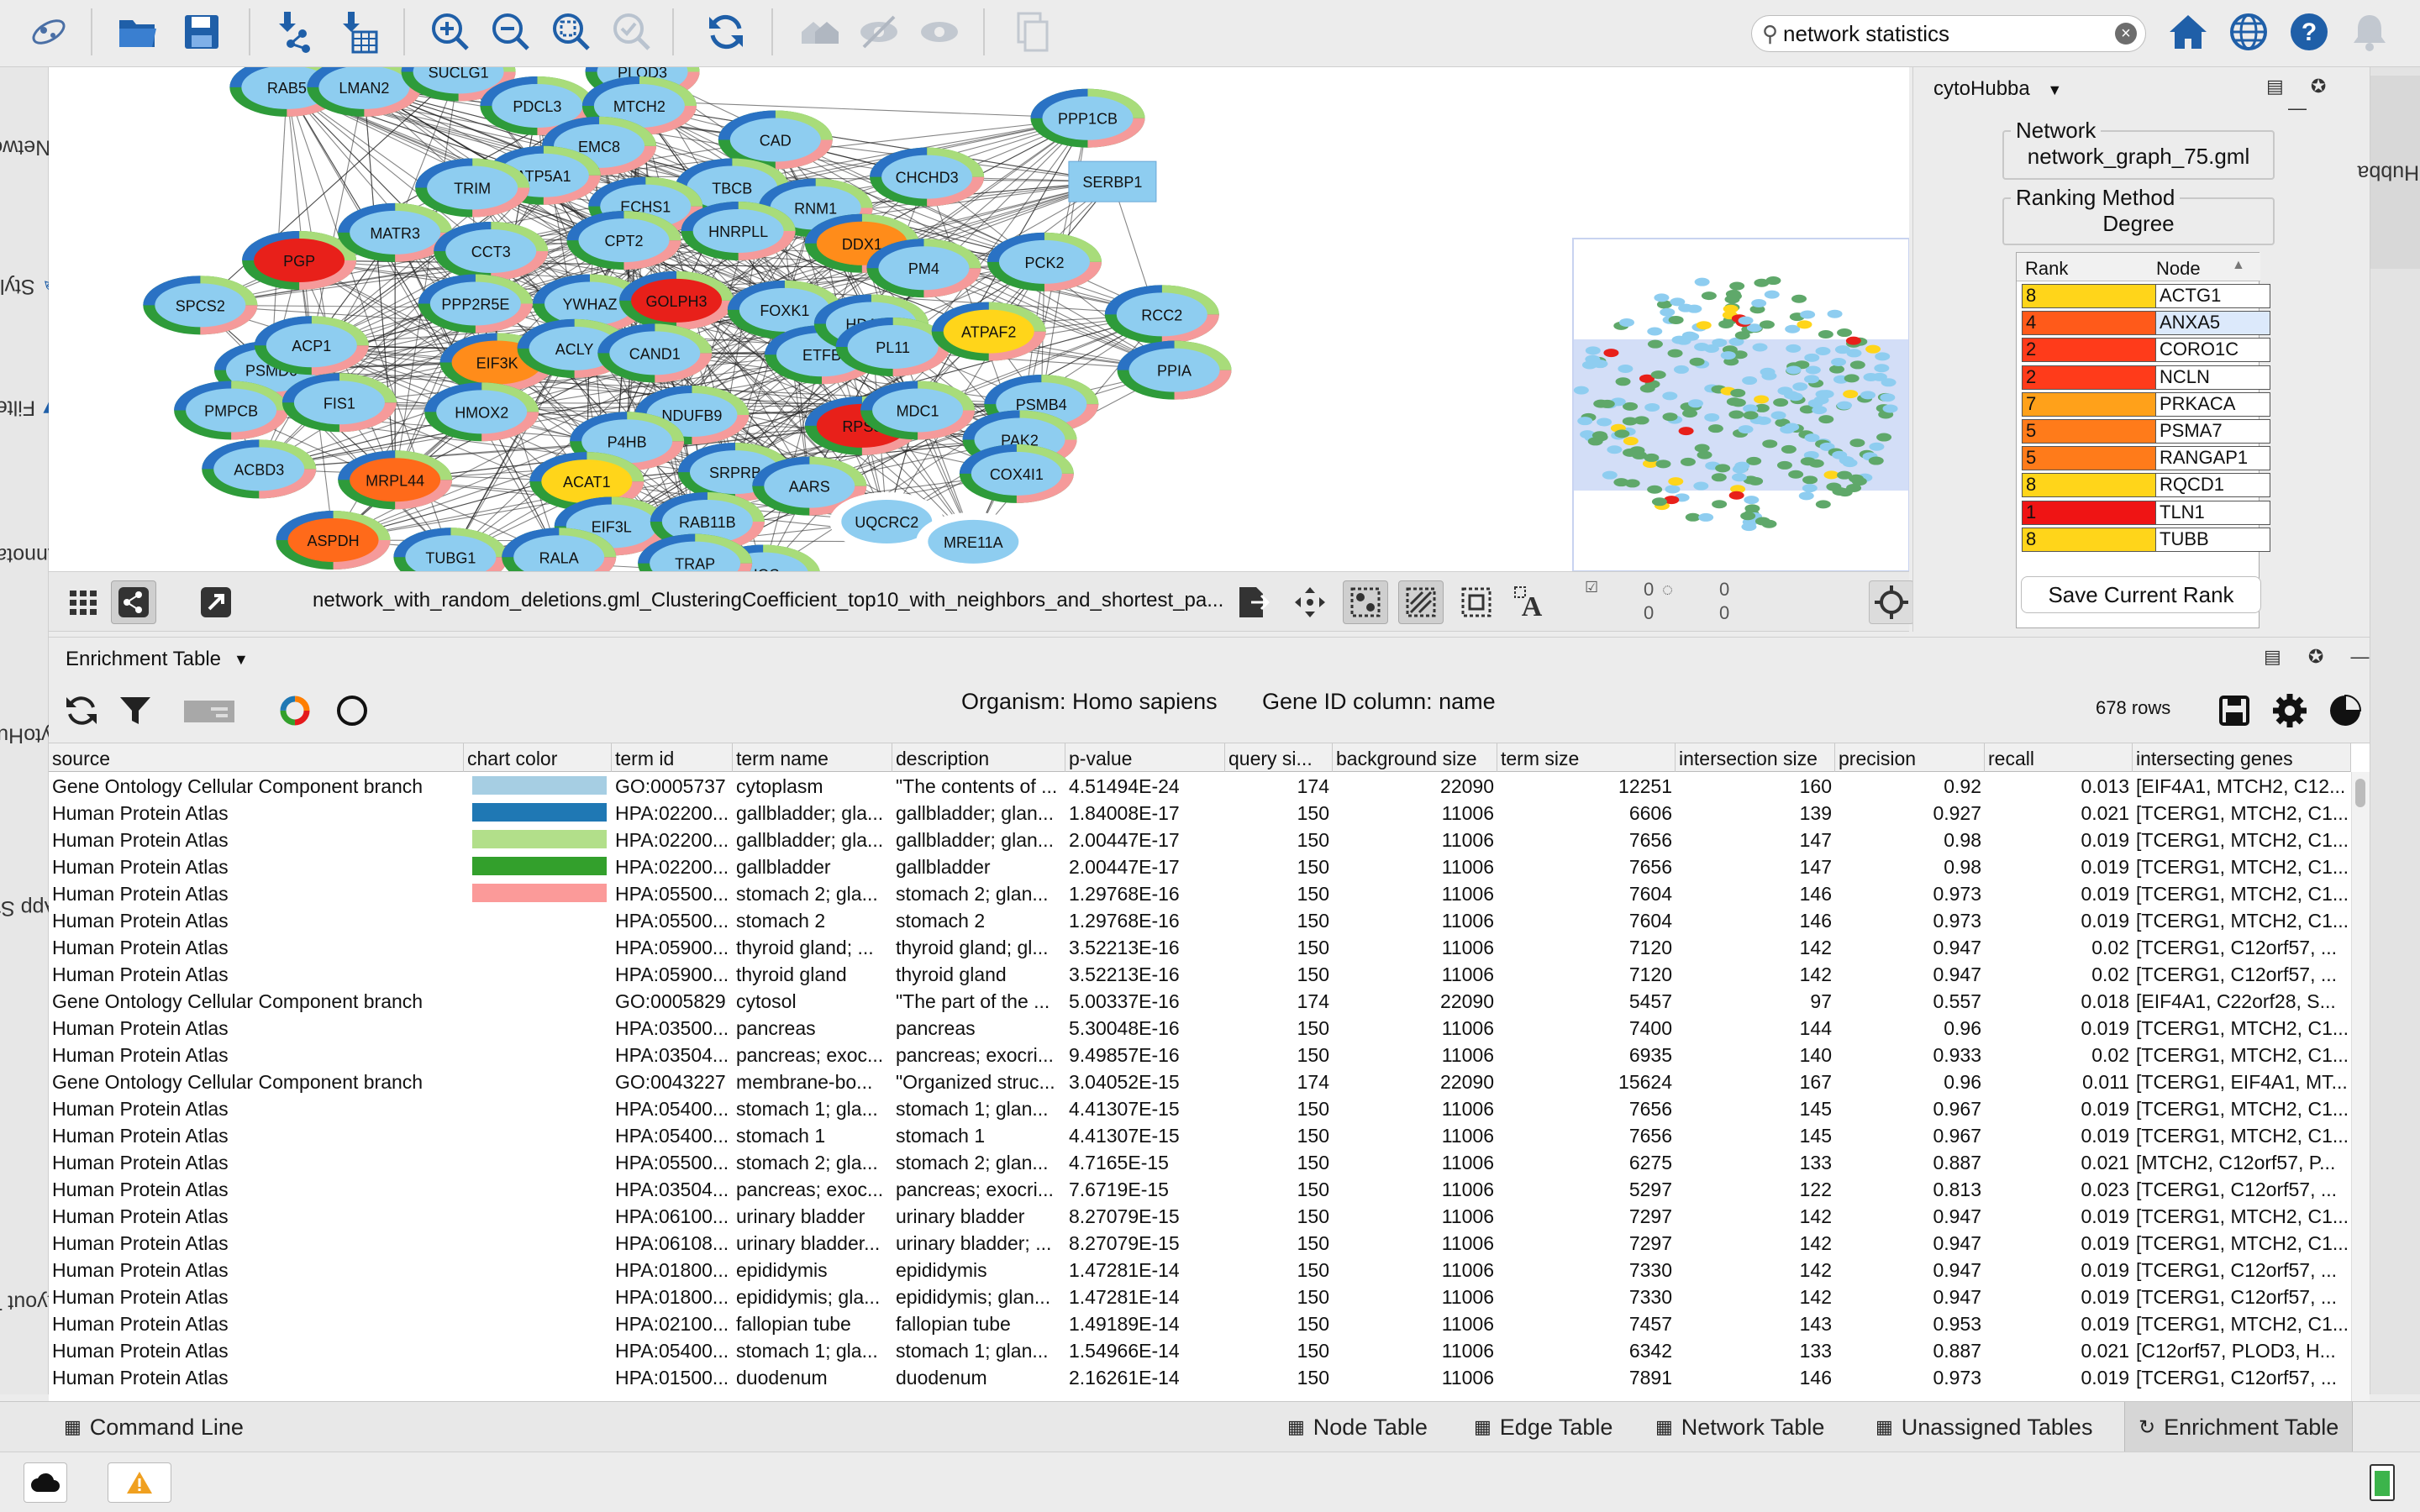 This screenshot has height=1512, width=2420. Describe the element at coordinates (135, 710) in the screenshot. I see `filter-icon` at that location.